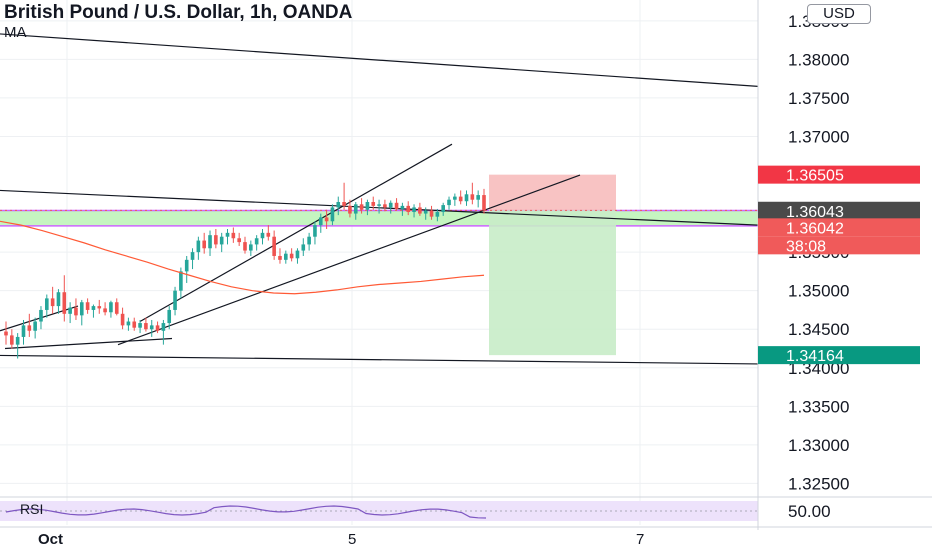 The image size is (932, 550). What do you see at coordinates (818, 329) in the screenshot?
I see `price-tick: 1.34500` at bounding box center [818, 329].